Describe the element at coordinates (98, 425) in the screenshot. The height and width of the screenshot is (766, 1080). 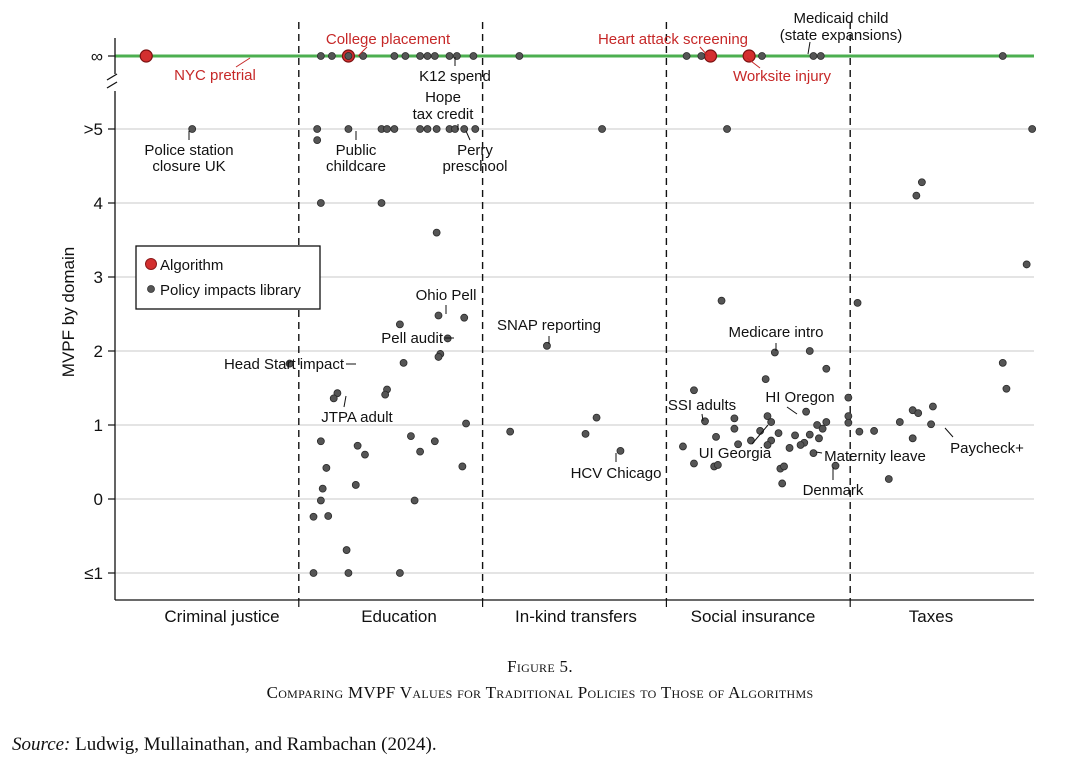
I see `y-tick-label-2: 1` at that location.